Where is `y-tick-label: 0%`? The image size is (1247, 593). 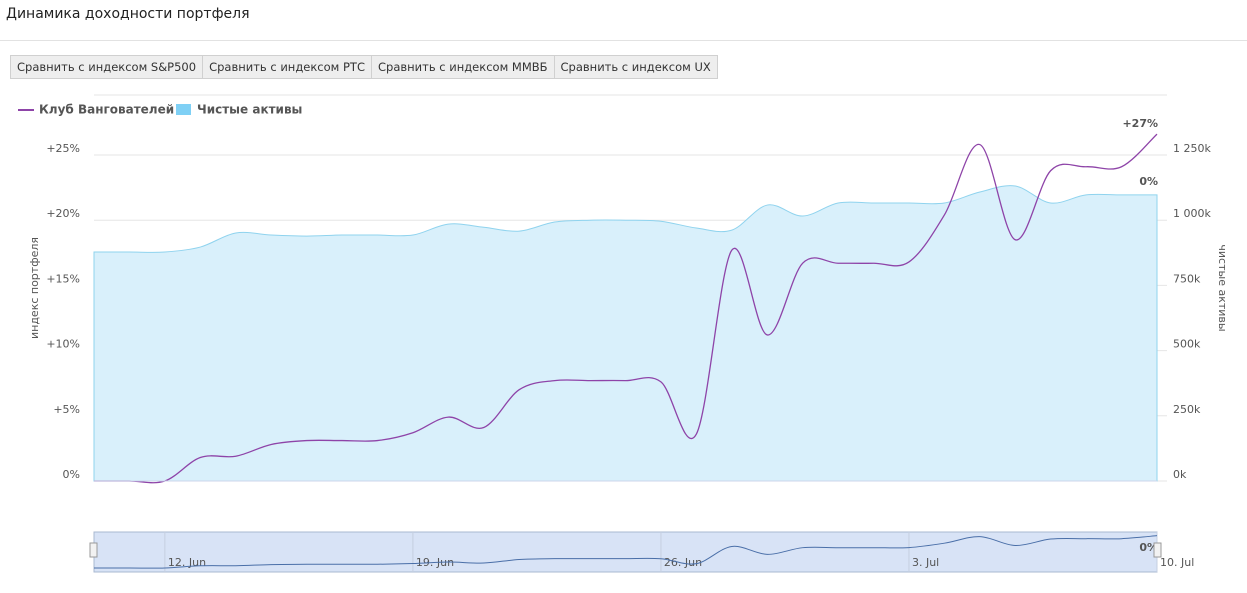
y-tick-label: 0% is located at coordinates (71, 474).